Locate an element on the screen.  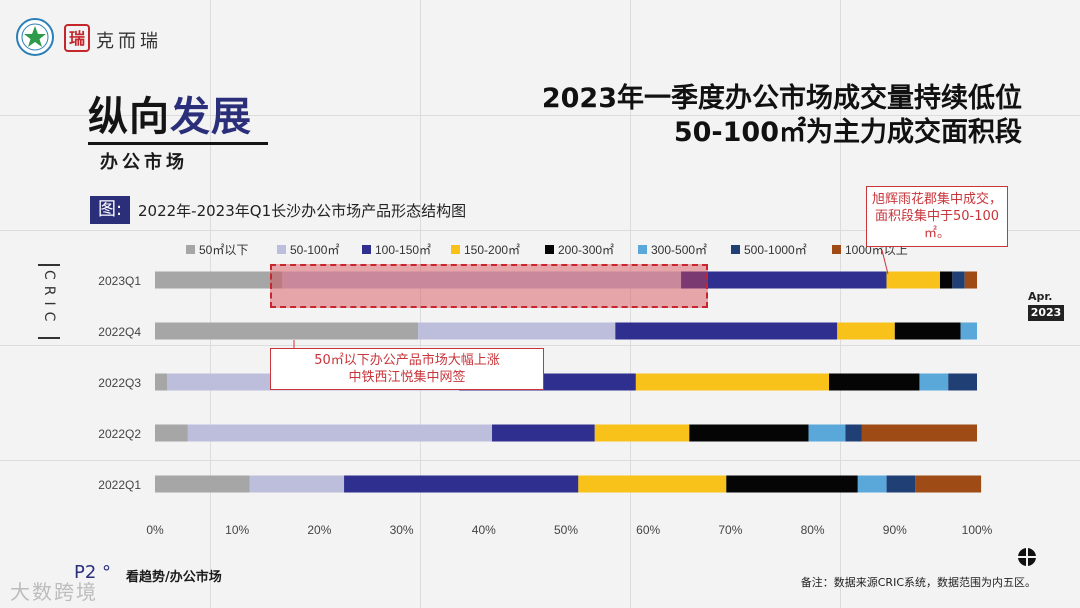
x-tick-label: 80% is located at coordinates (813, 530).